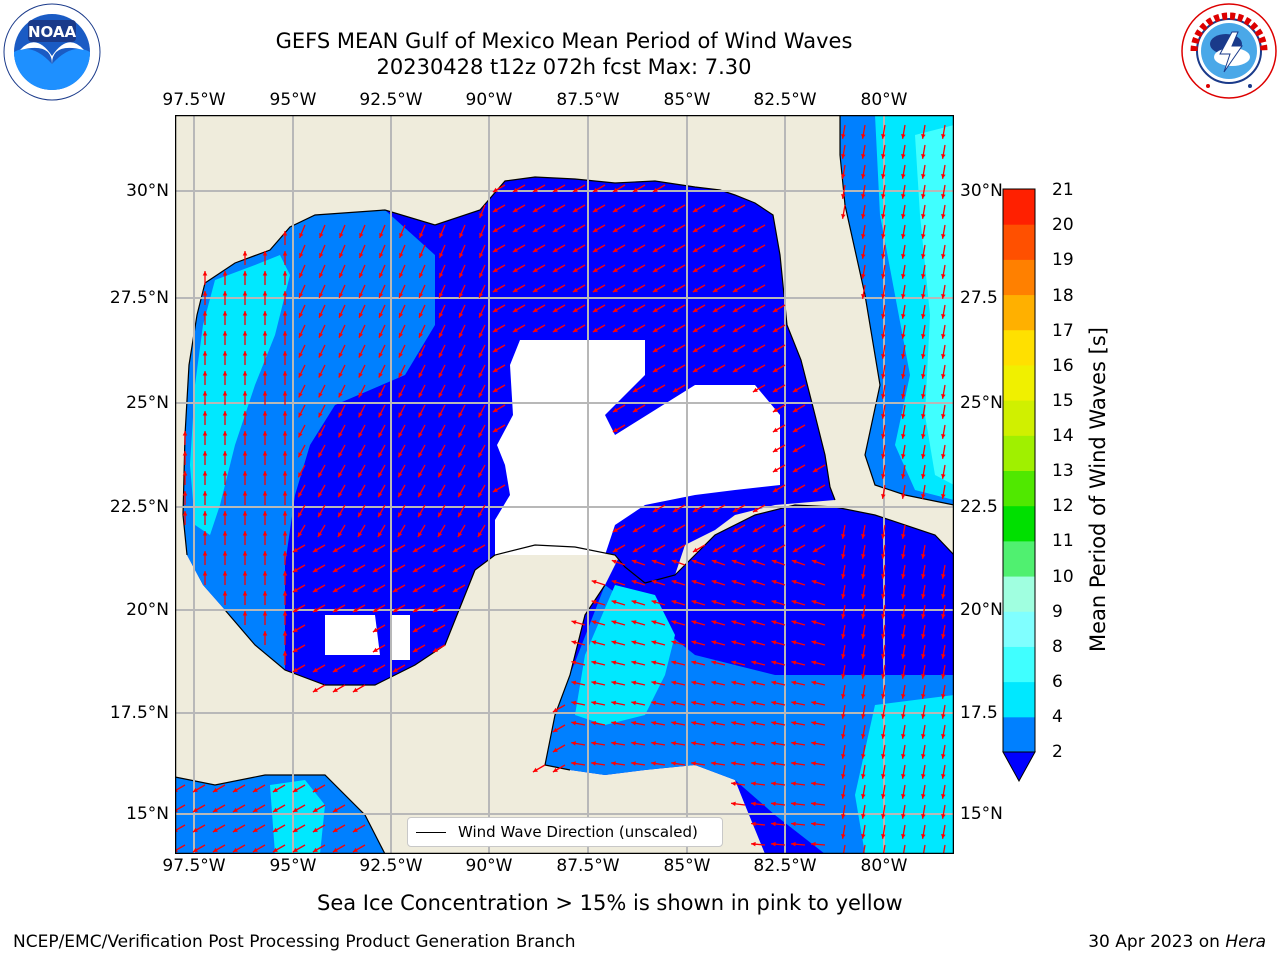 This screenshot has height=960, width=1280. I want to click on lon-tick-bottom: 80°W, so click(884, 866).